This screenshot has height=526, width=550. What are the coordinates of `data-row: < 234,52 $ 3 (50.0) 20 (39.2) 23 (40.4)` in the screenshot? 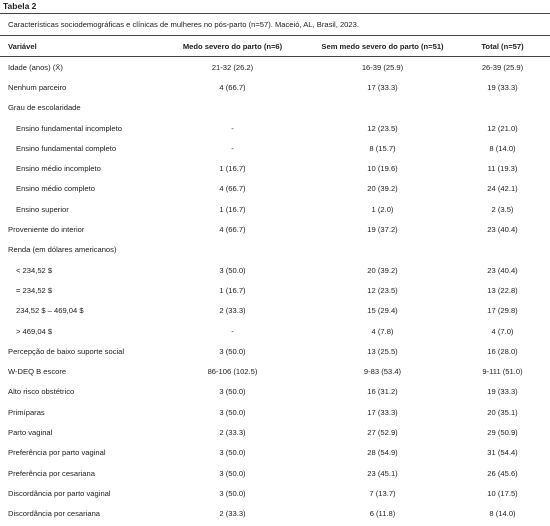 It's located at (275, 270).